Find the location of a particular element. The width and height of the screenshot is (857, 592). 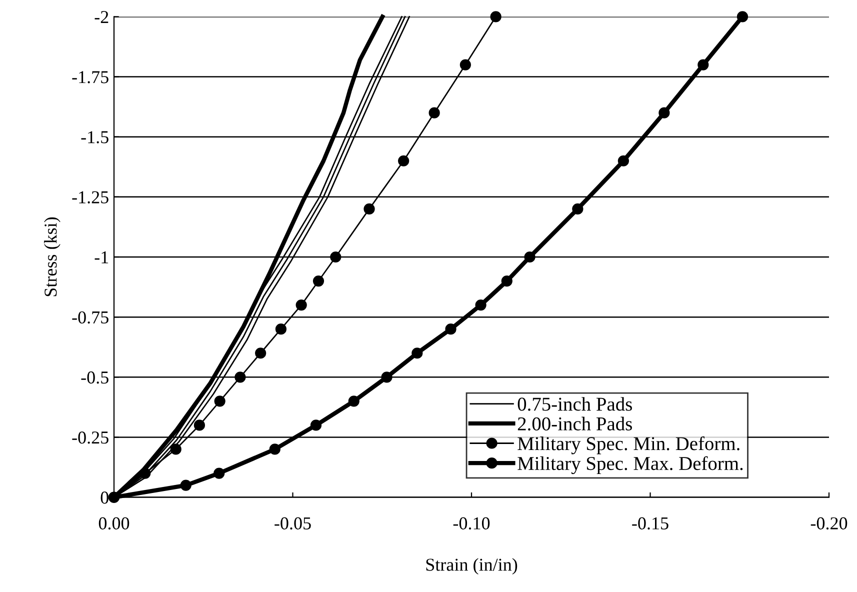

y-axis-title: Stress (ksi) is located at coordinates (52, 256).